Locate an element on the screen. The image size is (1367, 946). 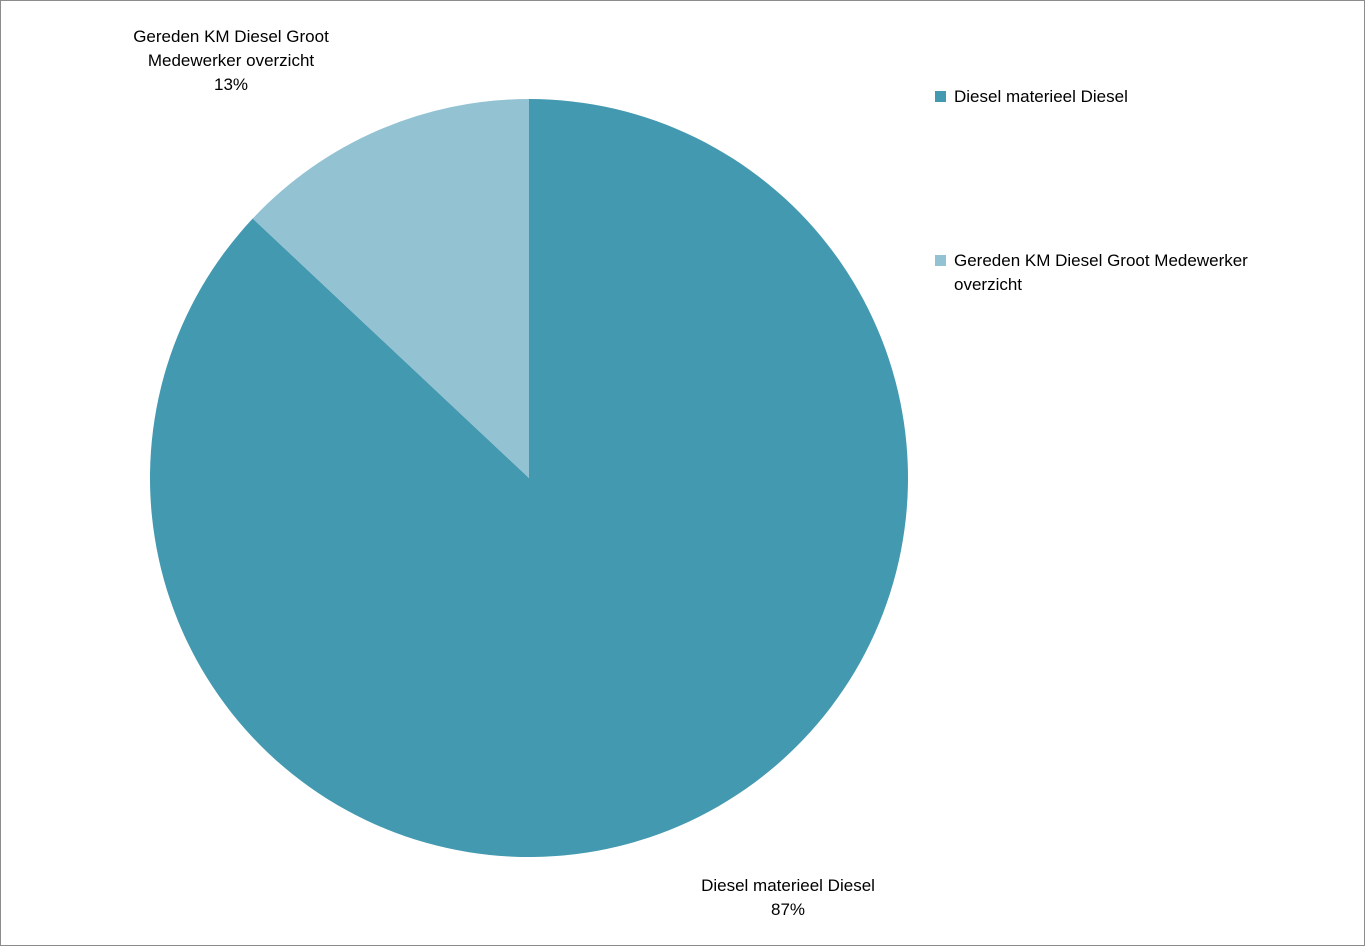
legend-item-diesel-materieel: Diesel materieel Diesel is located at coordinates (1135, 97).